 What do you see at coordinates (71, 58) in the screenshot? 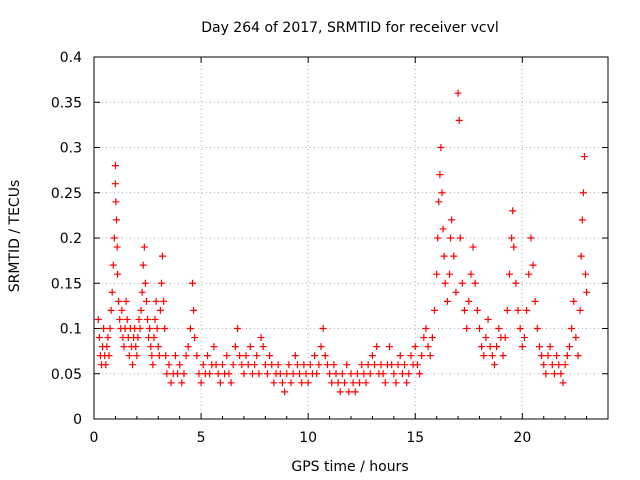
I see `y-tick-label: 0.4` at bounding box center [71, 58].